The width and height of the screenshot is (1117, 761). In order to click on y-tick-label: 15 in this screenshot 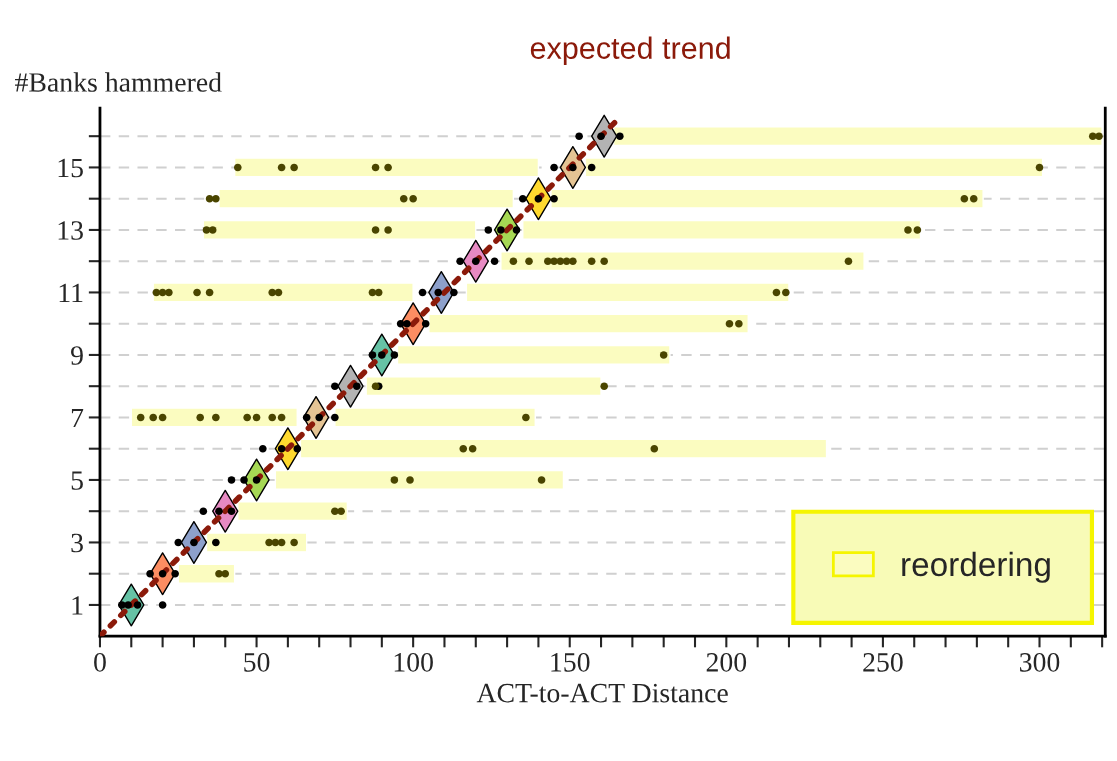, I will do `click(70, 168)`.